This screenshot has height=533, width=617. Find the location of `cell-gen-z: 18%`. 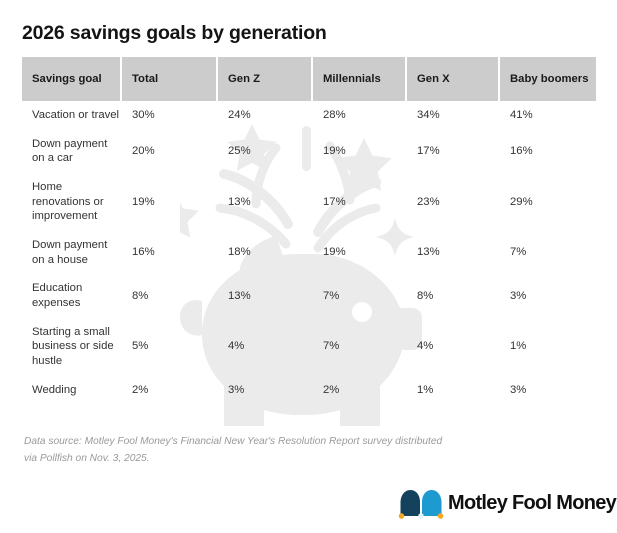

cell-gen-z: 18% is located at coordinates (239, 252).